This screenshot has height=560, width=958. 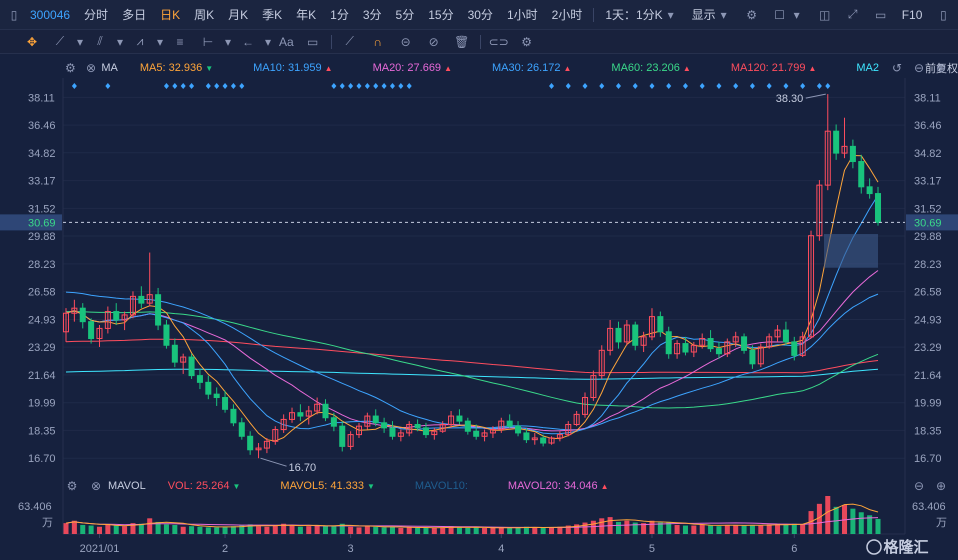 What do you see at coordinates (441, 486) in the screenshot?
I see `vol-item: MAVOL10:` at bounding box center [441, 486].